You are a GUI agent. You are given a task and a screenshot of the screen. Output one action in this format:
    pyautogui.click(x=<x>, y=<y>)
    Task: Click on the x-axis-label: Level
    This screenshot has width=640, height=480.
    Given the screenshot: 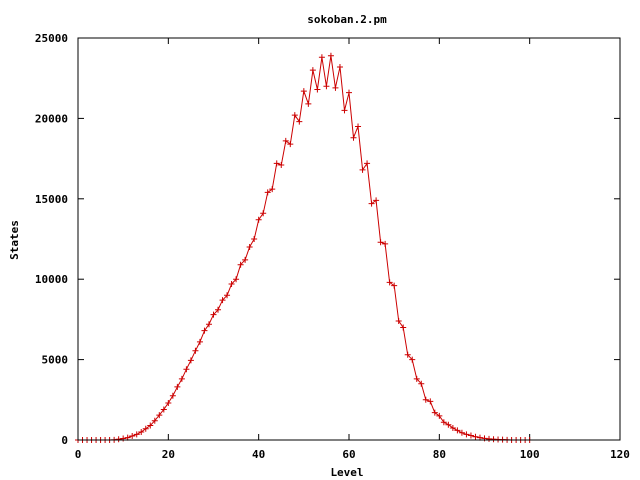 What is the action you would take?
    pyautogui.click(x=346, y=472)
    